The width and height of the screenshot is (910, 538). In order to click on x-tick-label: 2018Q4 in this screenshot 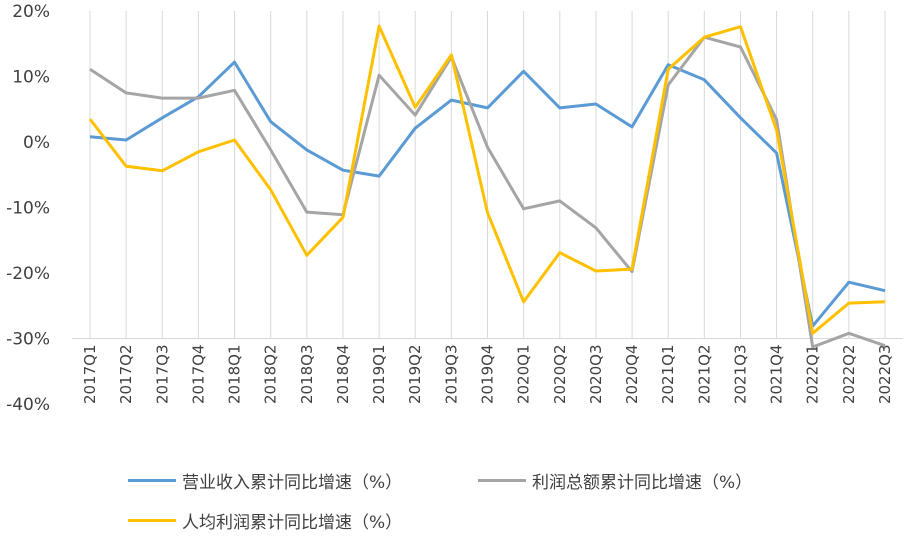, I will do `click(343, 375)`.